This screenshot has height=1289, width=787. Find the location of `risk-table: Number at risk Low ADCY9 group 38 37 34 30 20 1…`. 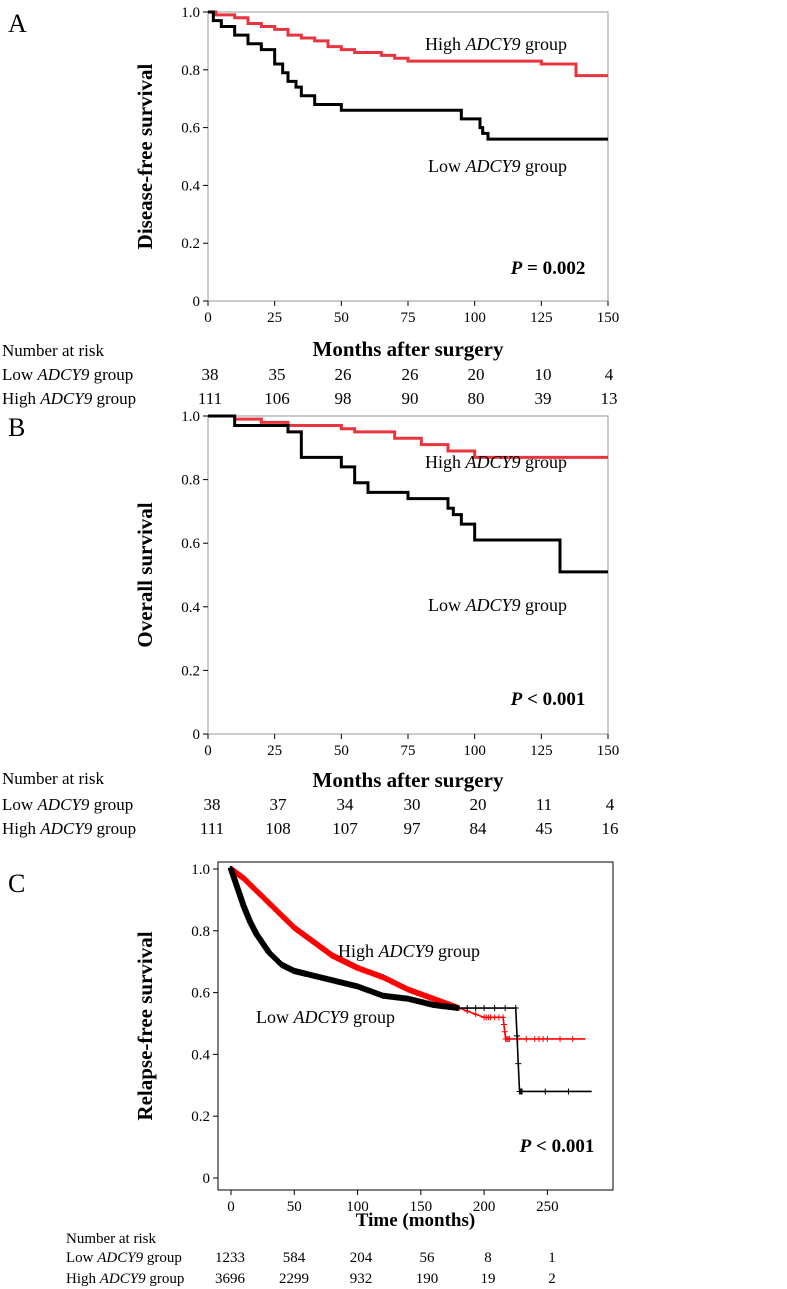

risk-table: Number at risk Low ADCY9 group 38 37 34 30 20 1… is located at coordinates (310, 803).